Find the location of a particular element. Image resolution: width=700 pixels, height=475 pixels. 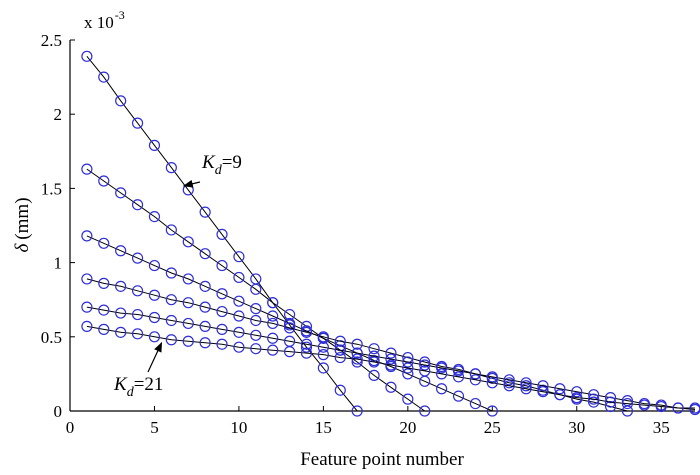

y-tick-label: 2 is located at coordinates (58, 114).